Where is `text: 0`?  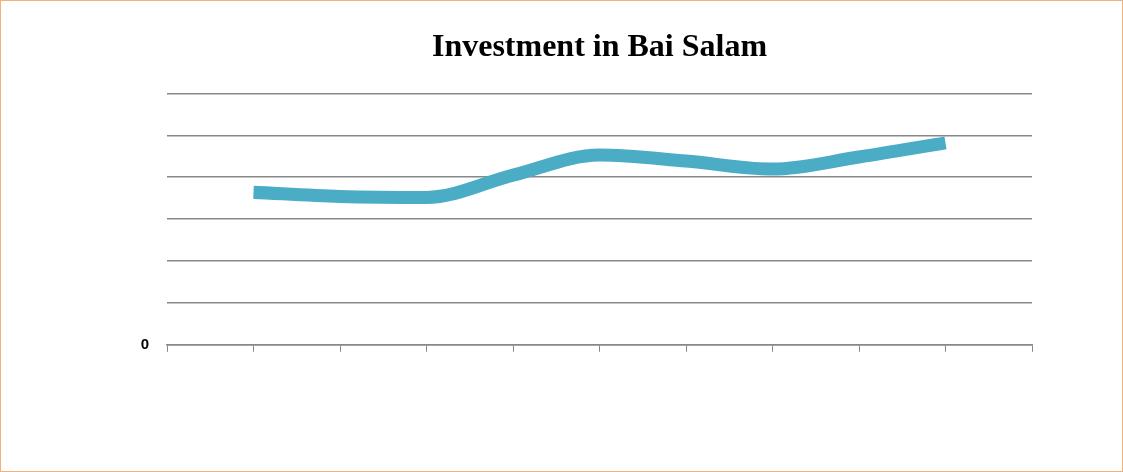
text: 0 is located at coordinates (144, 343).